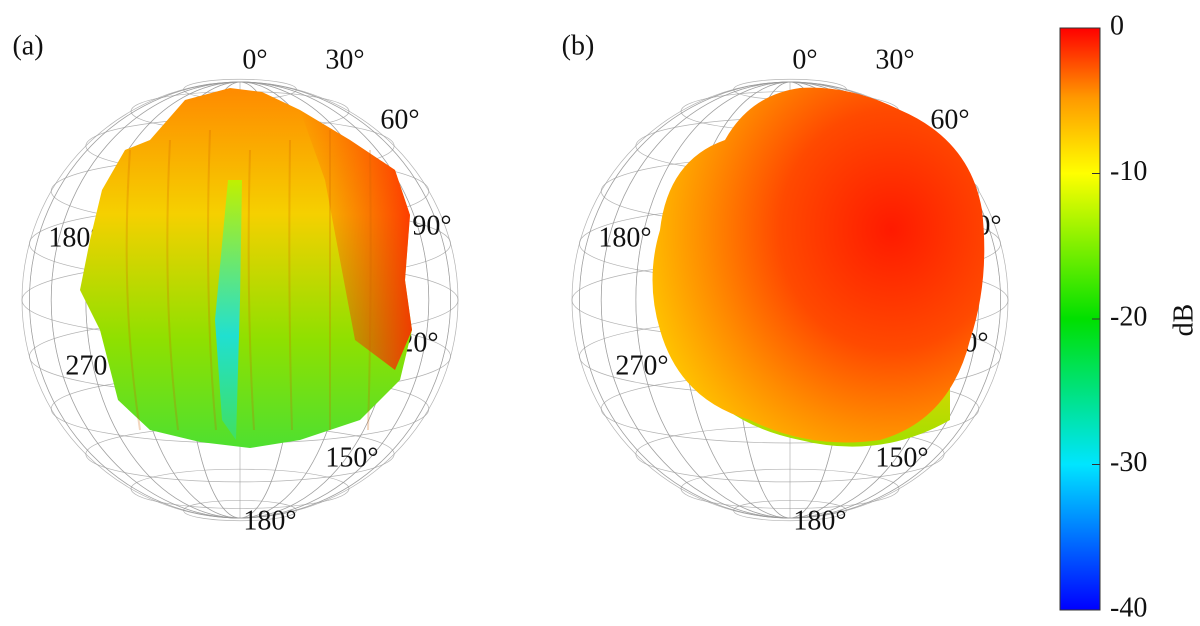  Describe the element at coordinates (1117, 25) in the screenshot. I see `colorbar-tick-label: 0` at that location.